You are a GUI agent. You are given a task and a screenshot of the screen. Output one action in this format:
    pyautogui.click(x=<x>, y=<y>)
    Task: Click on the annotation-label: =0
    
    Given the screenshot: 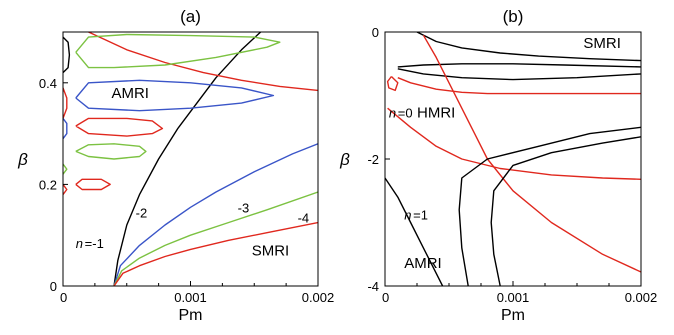 What is the action you would take?
    pyautogui.click(x=405, y=113)
    